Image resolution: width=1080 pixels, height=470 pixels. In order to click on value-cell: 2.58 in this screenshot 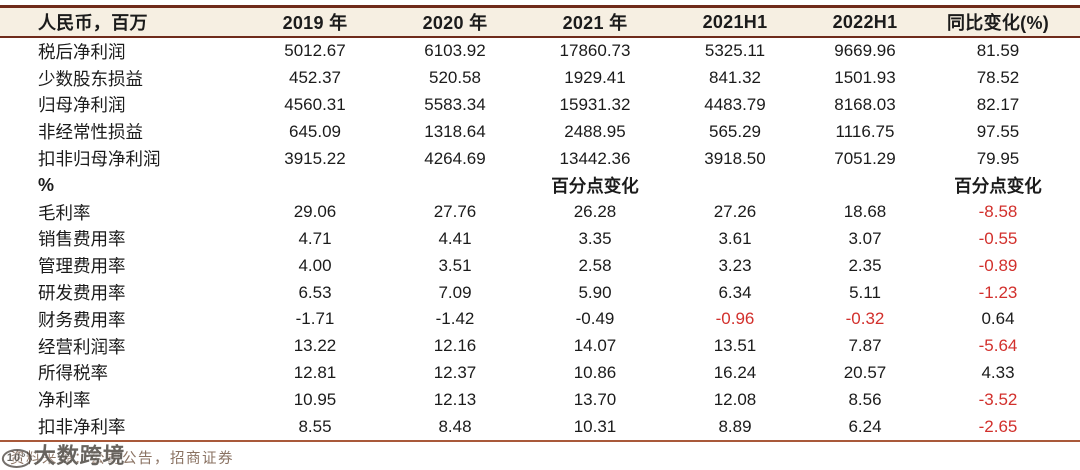, I will do `click(595, 265)`.